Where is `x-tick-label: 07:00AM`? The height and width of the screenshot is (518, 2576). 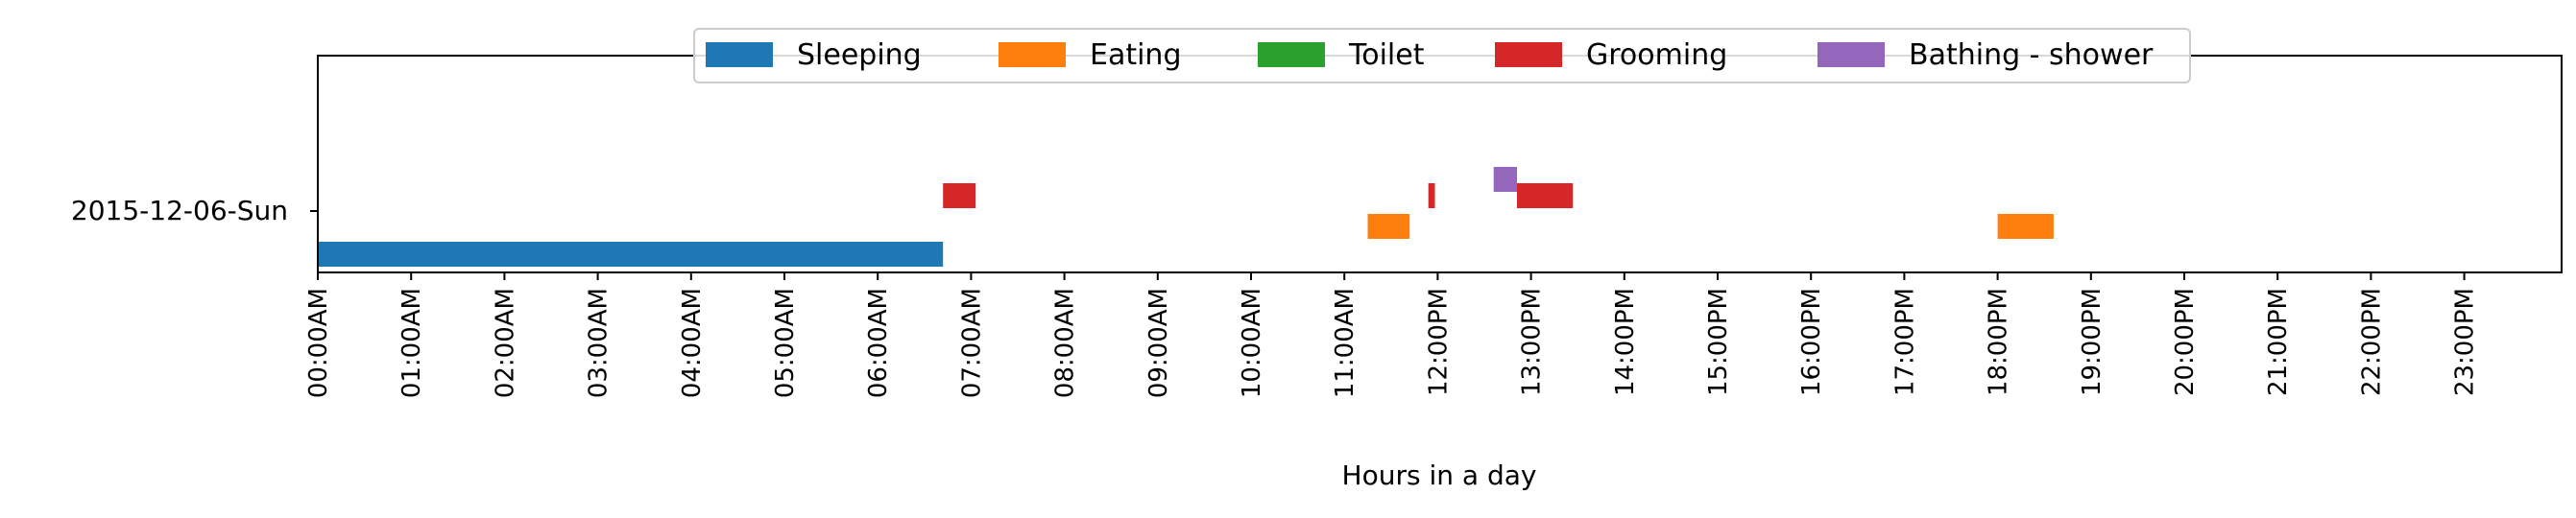 x-tick-label: 07:00AM is located at coordinates (971, 343).